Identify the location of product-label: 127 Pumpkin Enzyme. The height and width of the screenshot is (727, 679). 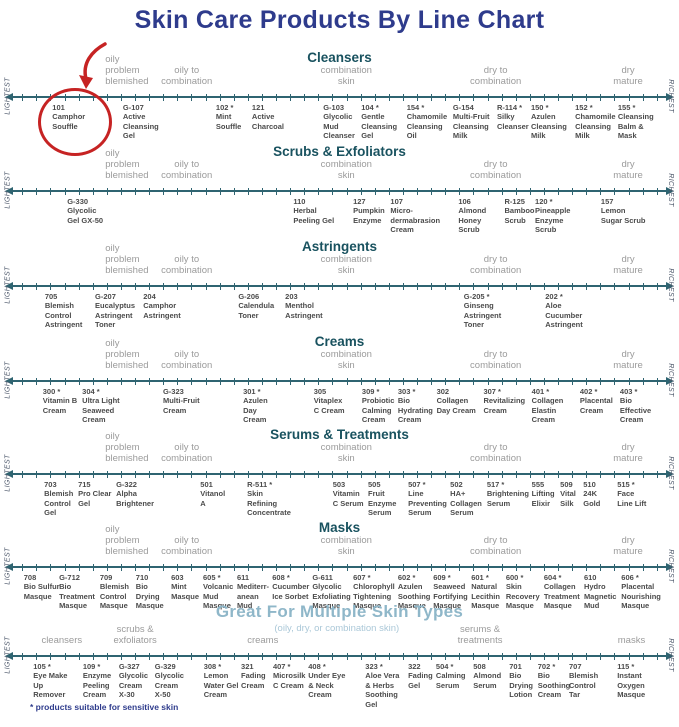
(369, 211).